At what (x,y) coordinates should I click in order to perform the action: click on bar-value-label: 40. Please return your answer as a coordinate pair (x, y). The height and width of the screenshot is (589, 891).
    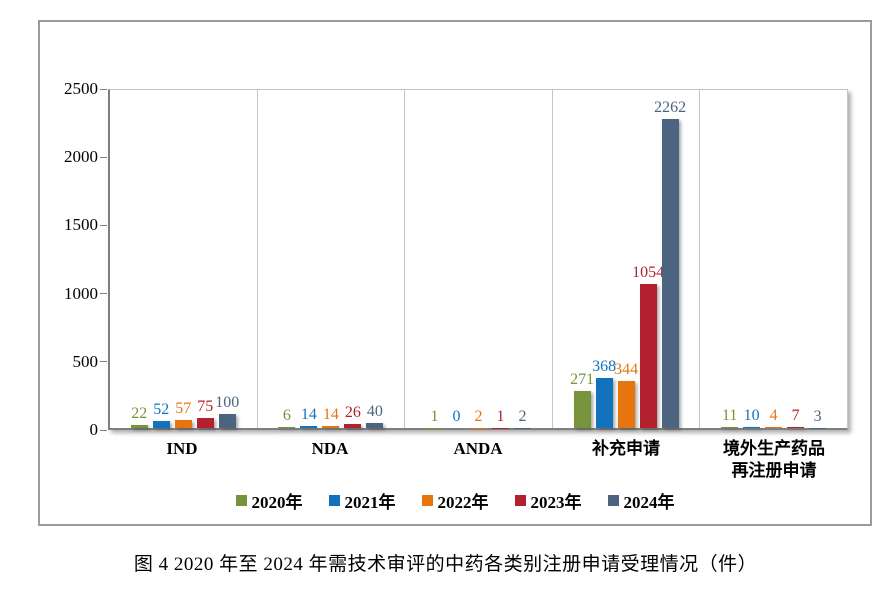
    Looking at the image, I should click on (374, 411).